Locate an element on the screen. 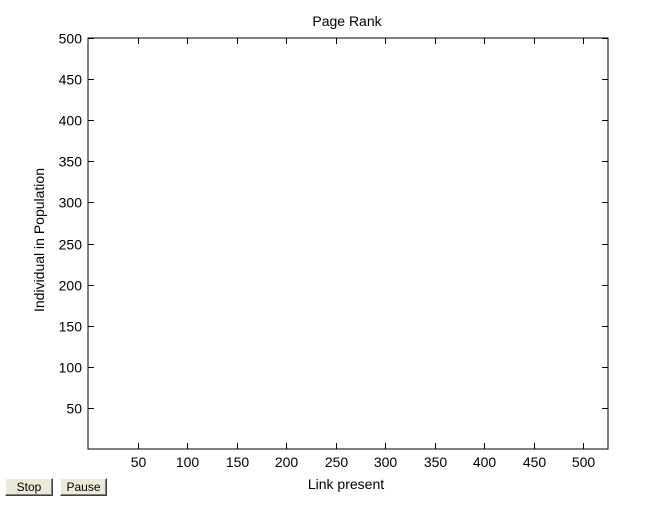 The width and height of the screenshot is (672, 505). x-tick-label: 300 is located at coordinates (386, 462).